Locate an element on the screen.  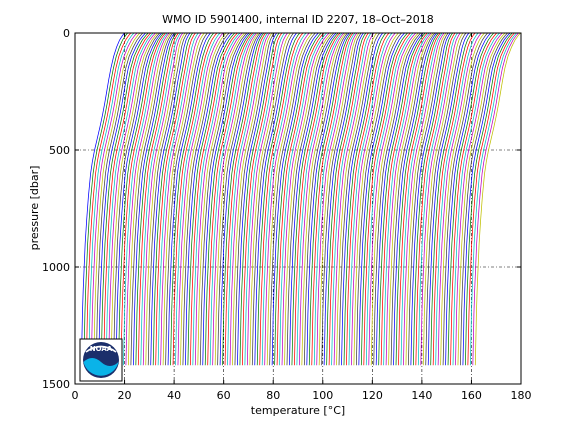
y-tick-label: 0 is located at coordinates (66, 33).